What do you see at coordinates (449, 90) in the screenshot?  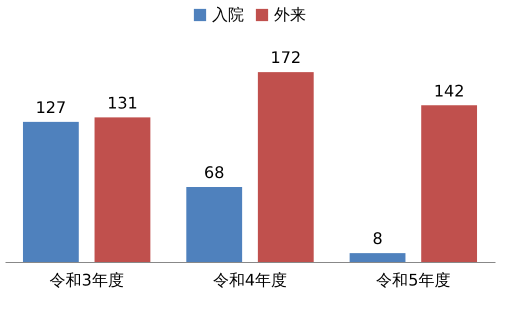 I see `data-label: 142` at bounding box center [449, 90].